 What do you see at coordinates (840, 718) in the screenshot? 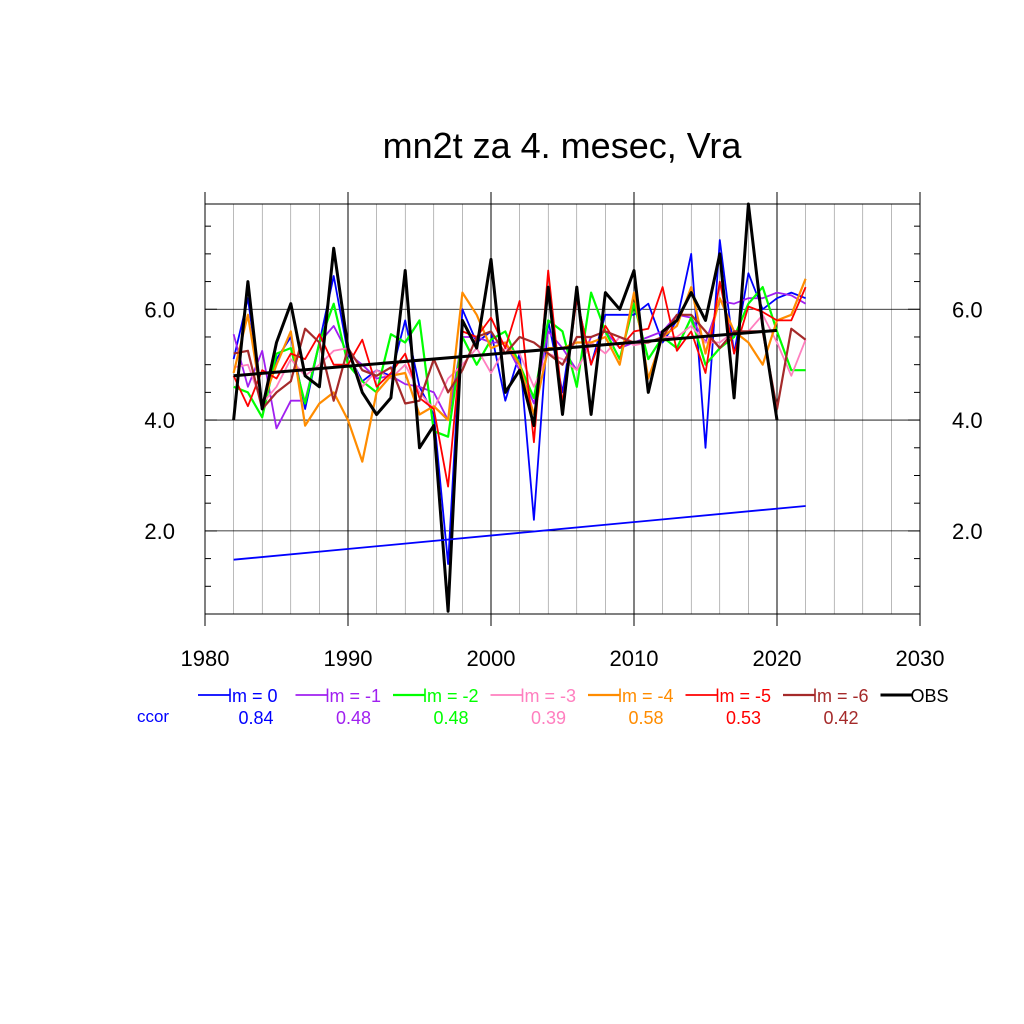
I see `legend-ccor-value: 0.42` at bounding box center [840, 718].